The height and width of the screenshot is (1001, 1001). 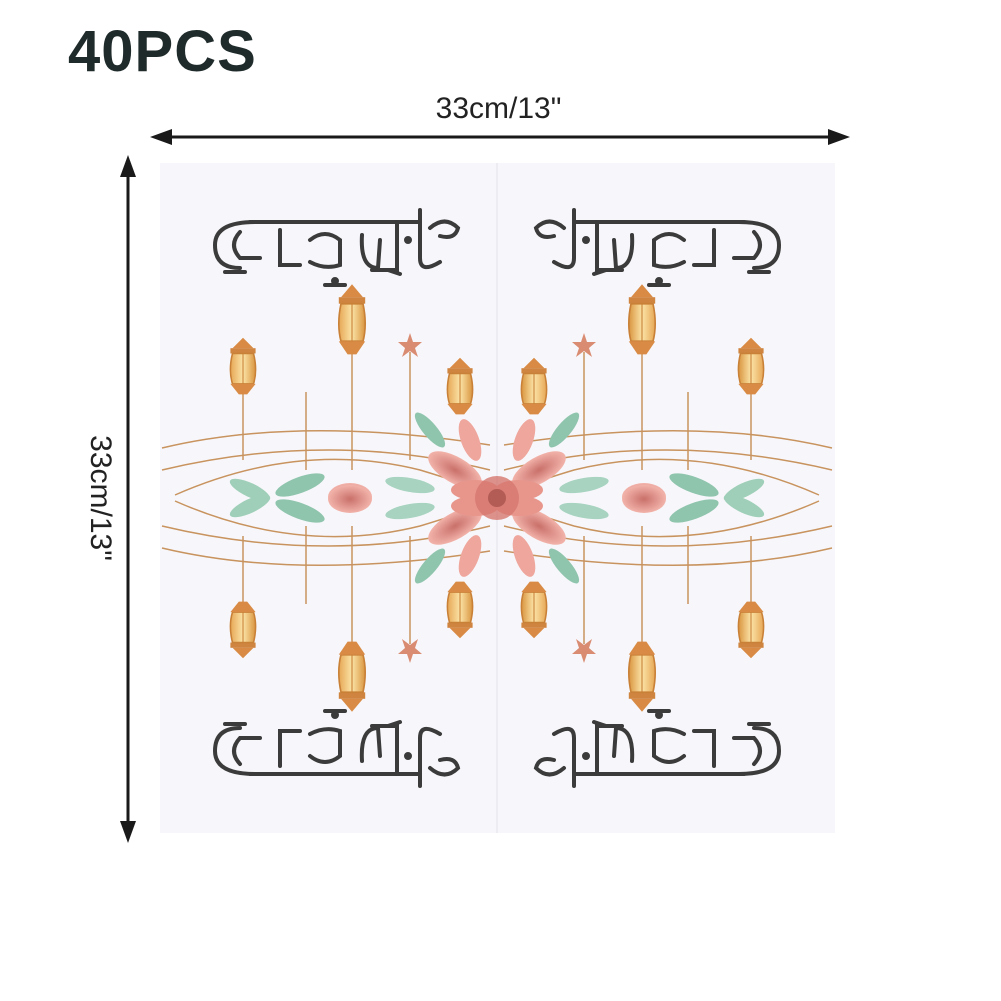 I want to click on width-label: 33cm/13", so click(x=500, y=109).